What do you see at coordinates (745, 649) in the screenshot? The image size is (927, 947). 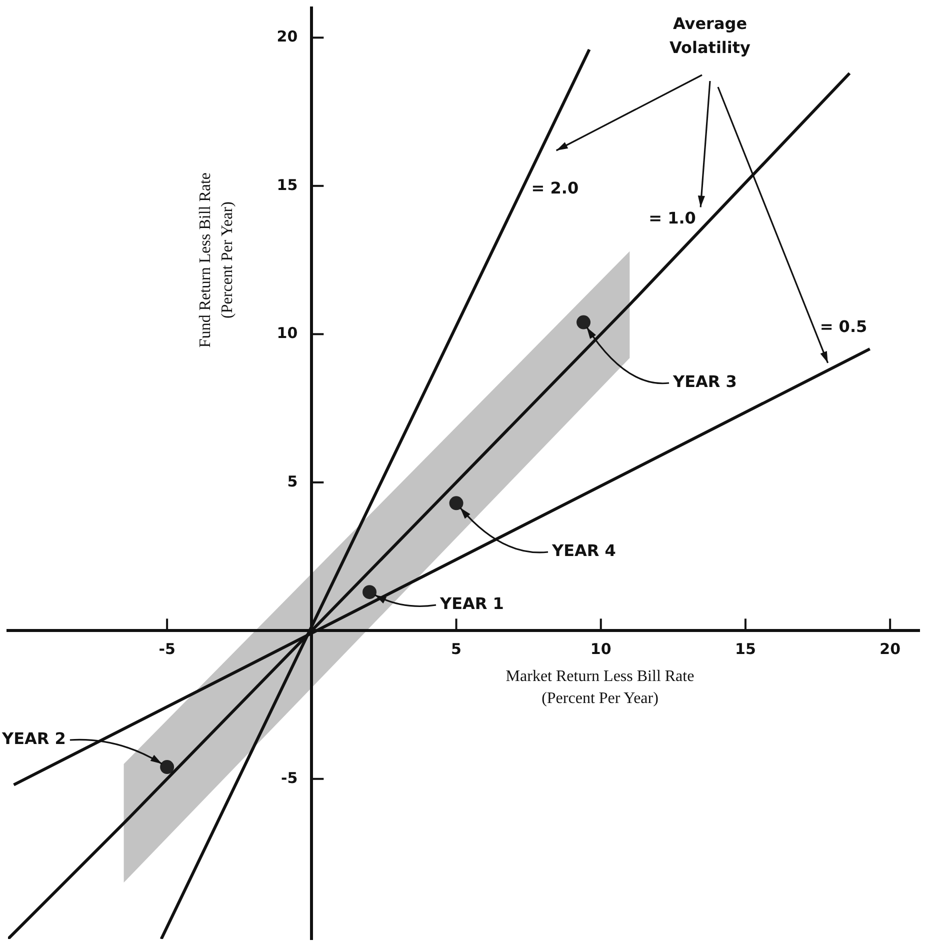 I see `x-tick-label: 15` at bounding box center [745, 649].